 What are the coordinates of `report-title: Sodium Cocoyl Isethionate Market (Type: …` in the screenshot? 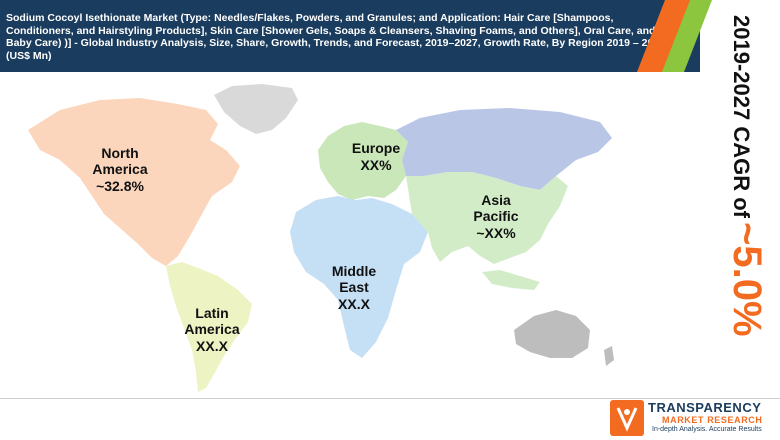 It's located at (336, 37).